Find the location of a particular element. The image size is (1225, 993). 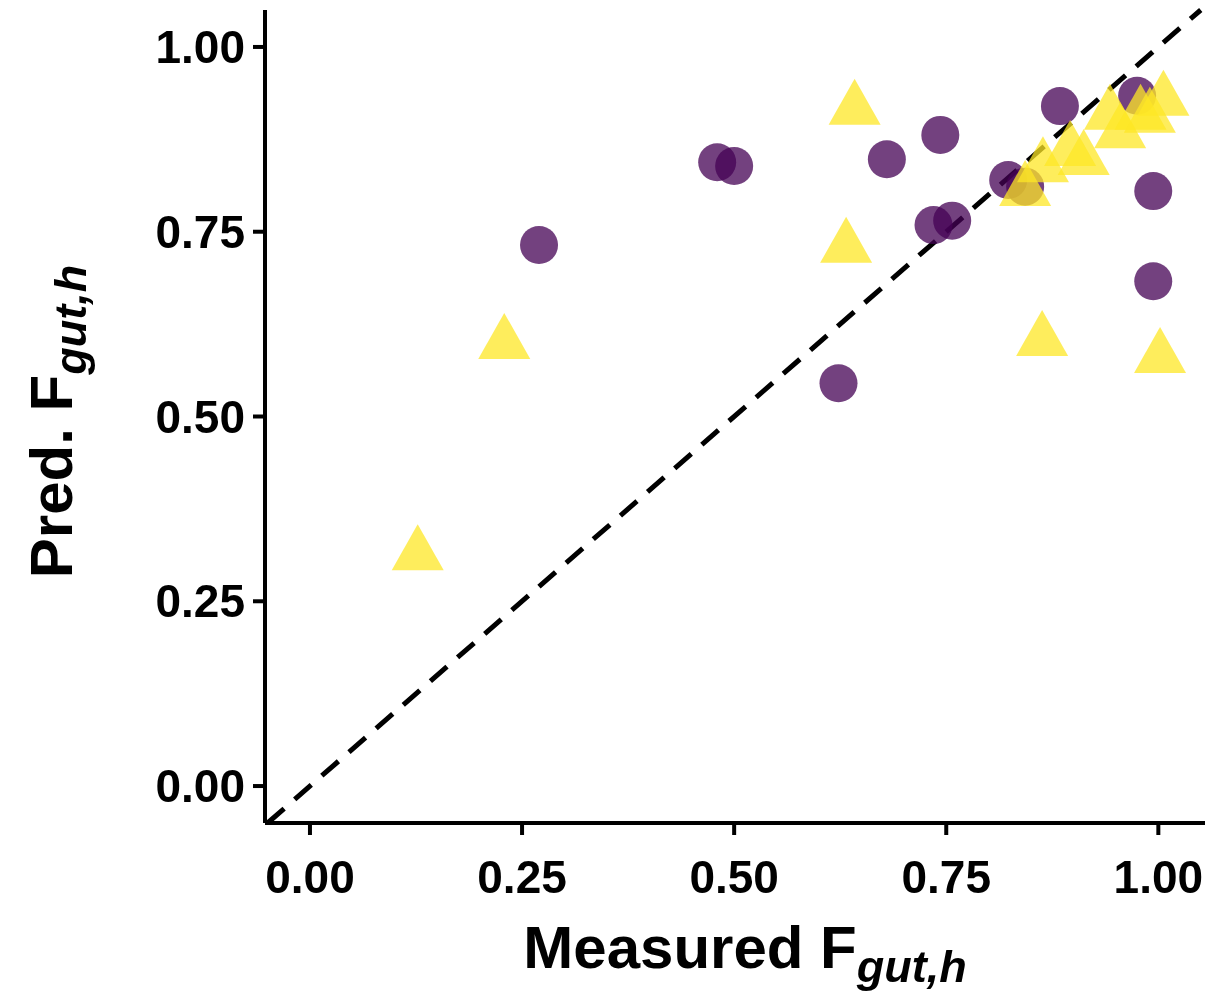

y-tick-label: 1.00 is located at coordinates (200, 47).